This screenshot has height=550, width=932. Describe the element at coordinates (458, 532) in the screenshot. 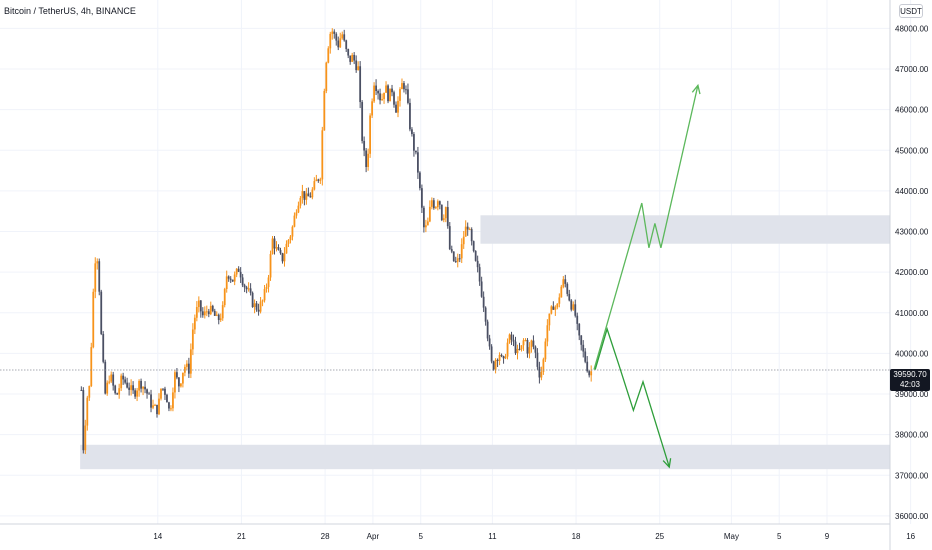

I see `x-axis: 14 21 28 Apr 5 11 18 25 May 5 9 16` at that location.